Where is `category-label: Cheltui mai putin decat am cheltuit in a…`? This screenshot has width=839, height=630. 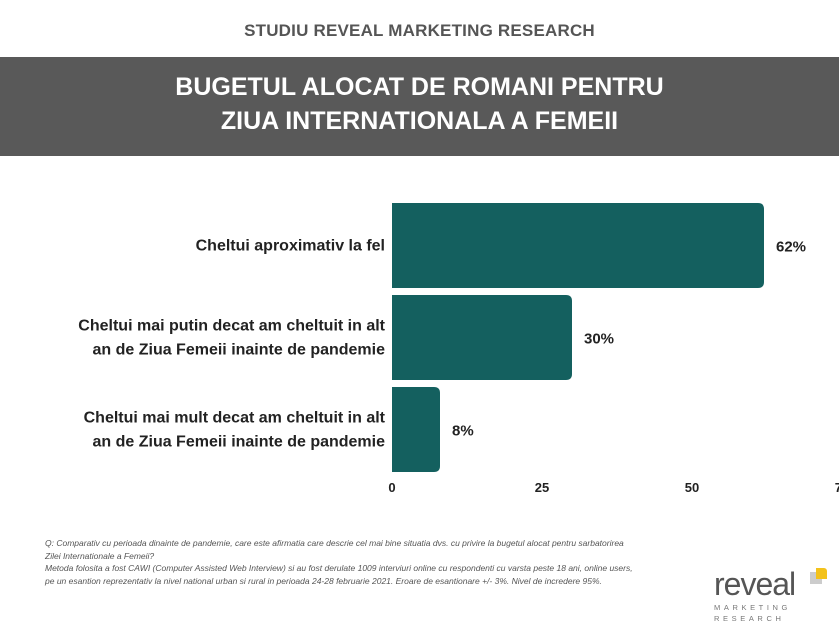
category-label: Cheltui mai putin decat am cheltuit in a… is located at coordinates (231, 326).